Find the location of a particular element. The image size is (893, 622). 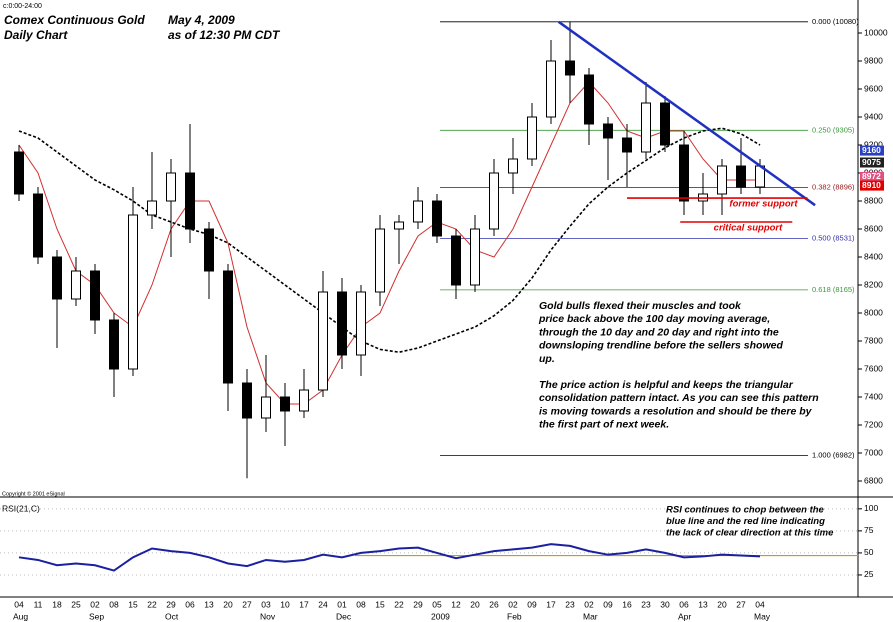

annotation: Gold bulls flexed their muscles and took is located at coordinates (640, 306).